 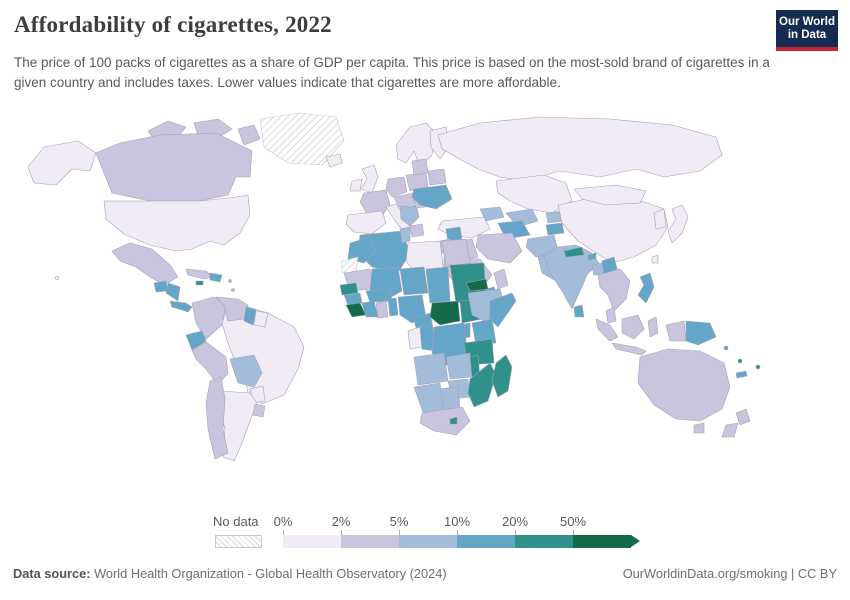 I want to click on country-papua-new-guinea, so click(x=701, y=333).